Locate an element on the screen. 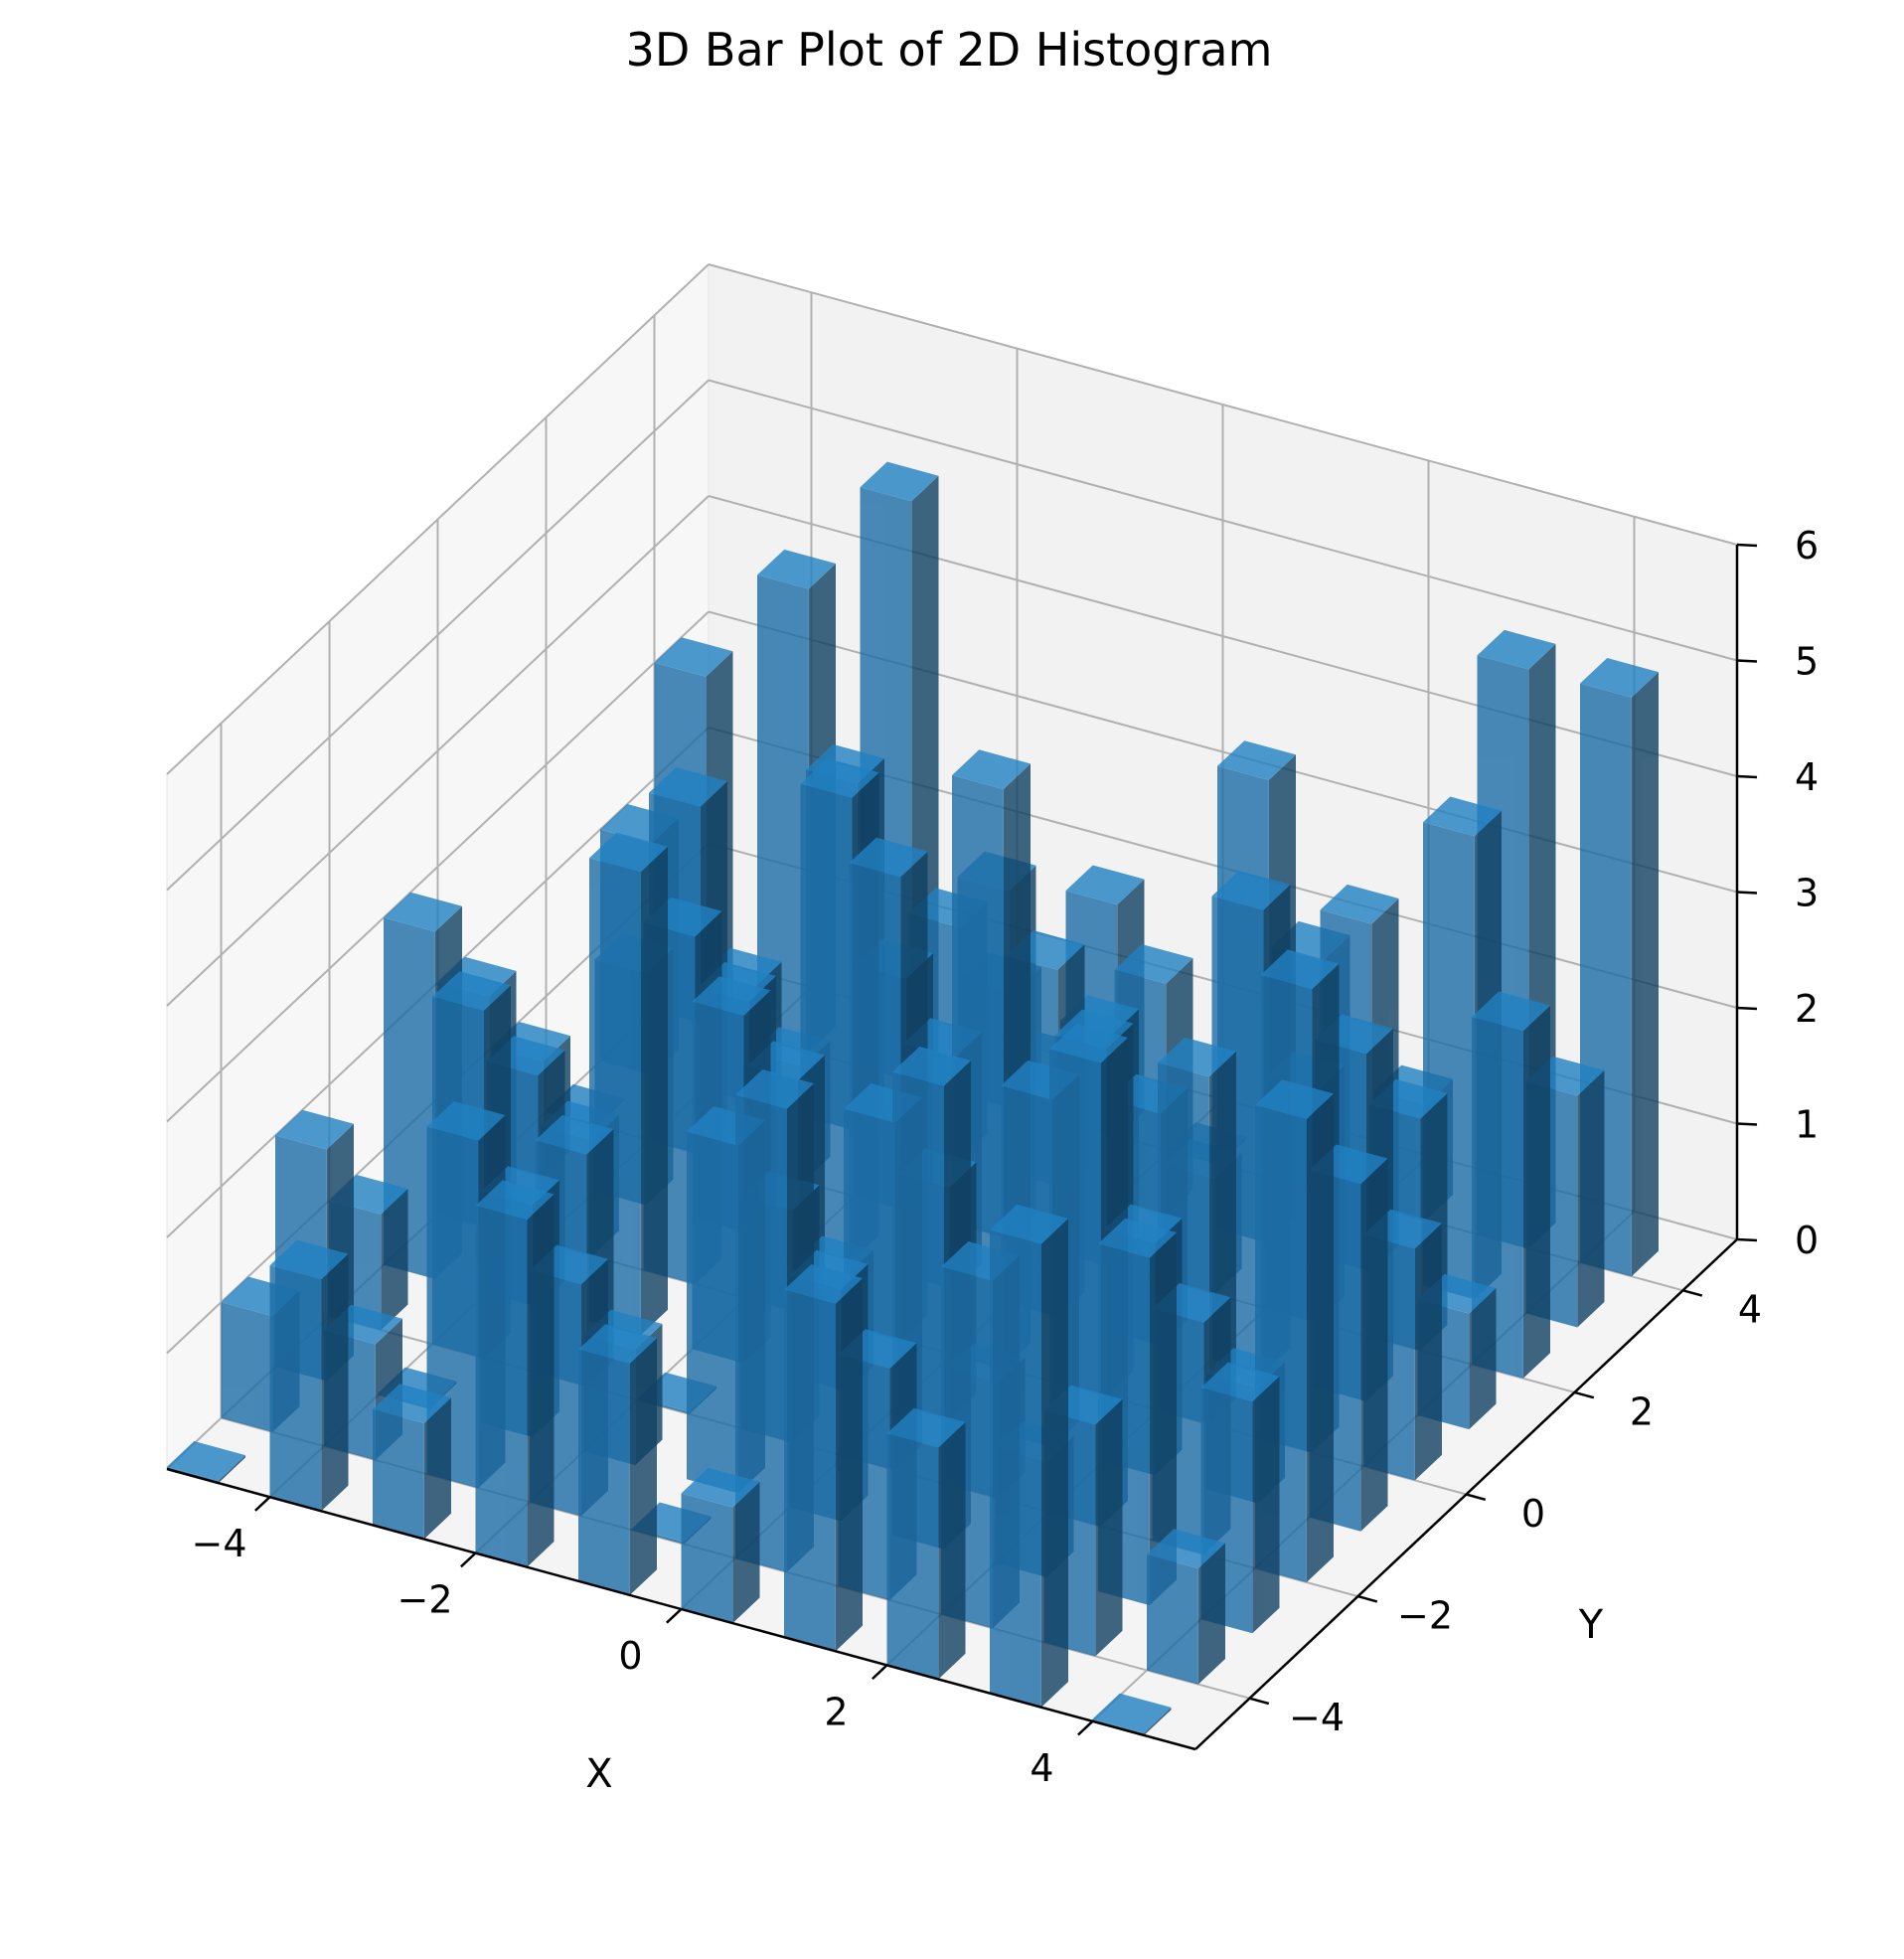 The image size is (1904, 1959). y-tick-label: 4 is located at coordinates (1750, 1310).